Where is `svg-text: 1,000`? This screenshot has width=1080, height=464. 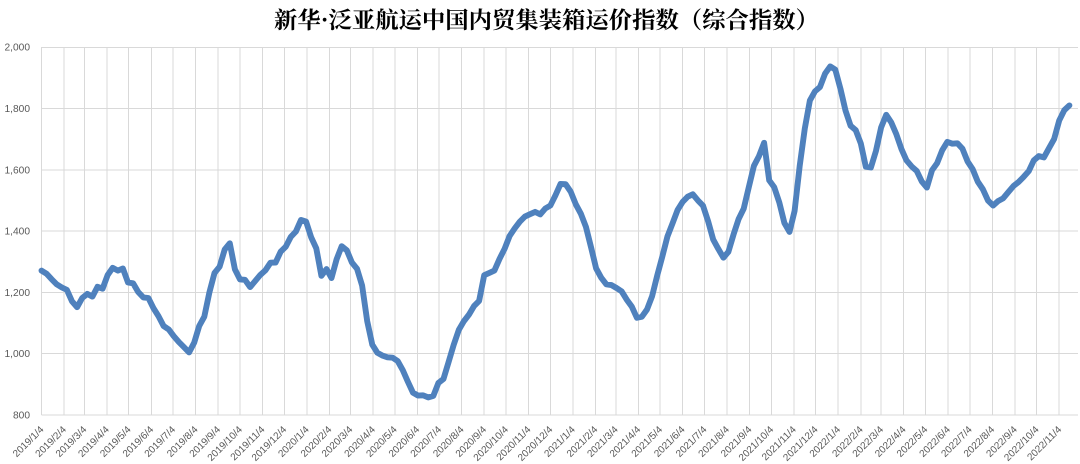 svg-text: 1,000 is located at coordinates (18, 354).